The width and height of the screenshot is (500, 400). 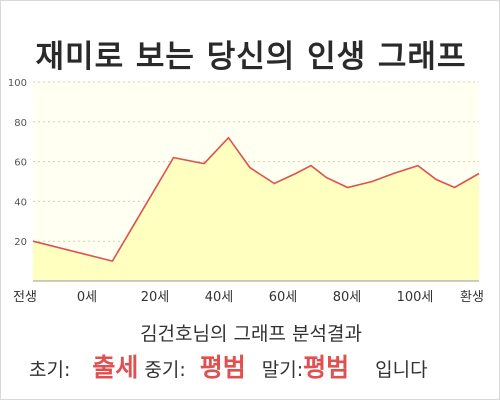 I want to click on x-tick-label: 환생, so click(x=472, y=297).